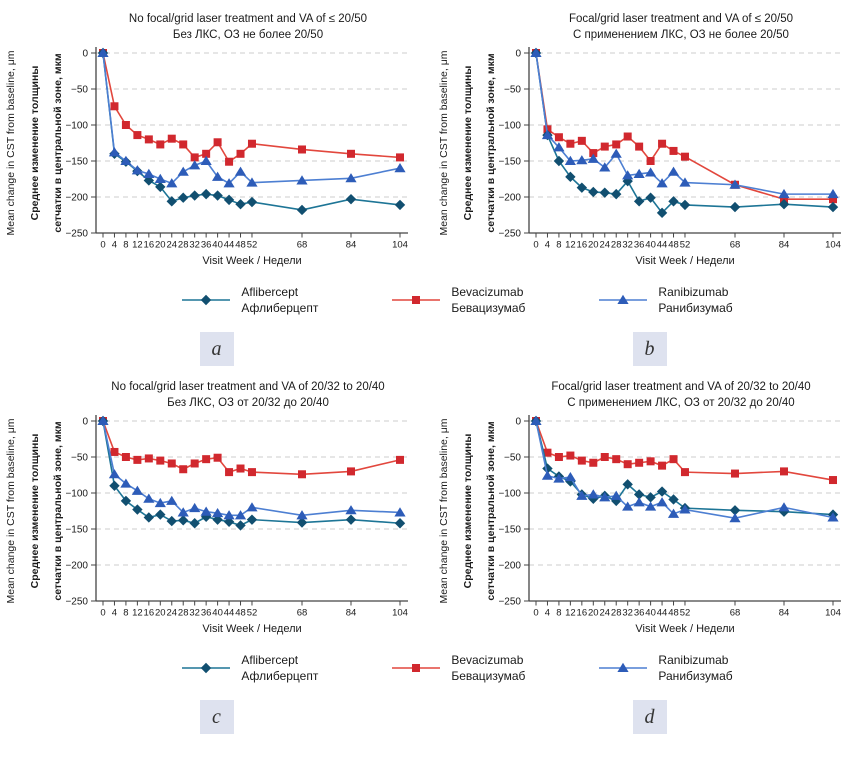  Describe the element at coordinates (488, 668) in the screenshot. I see `legend-label-bevacizumab: Bevacizumab Бевацизумаб` at that location.